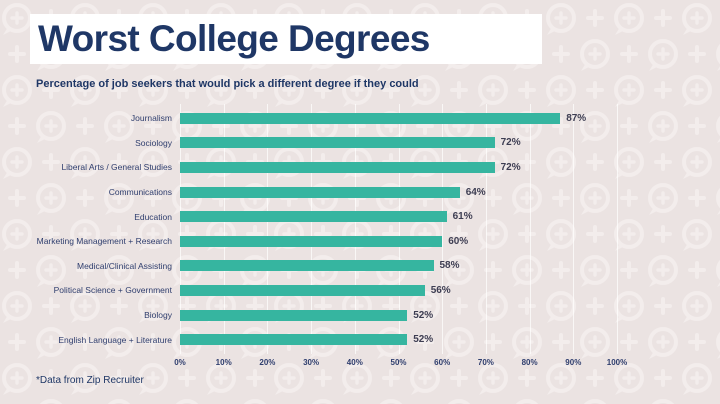 Image resolution: width=720 pixels, height=404 pixels. I want to click on chart-row: Journalism 87%, so click(360, 118).